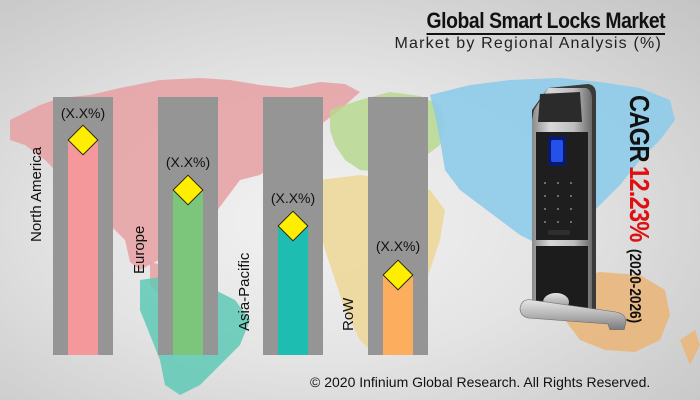 This screenshot has height=400, width=700. What do you see at coordinates (639, 203) in the screenshot?
I see `cagr-value: 12.23%` at bounding box center [639, 203].